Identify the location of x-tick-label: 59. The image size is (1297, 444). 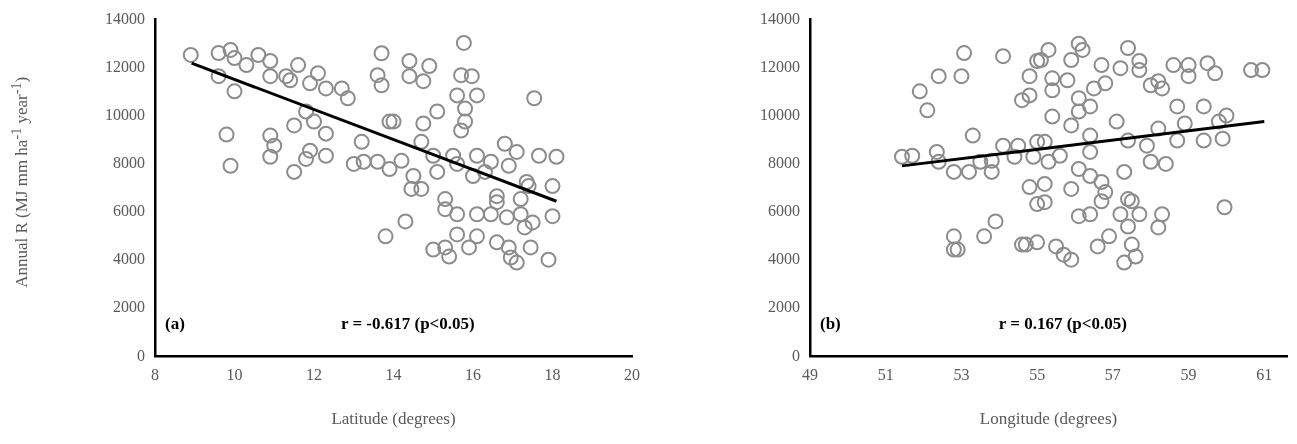
(1188, 375).